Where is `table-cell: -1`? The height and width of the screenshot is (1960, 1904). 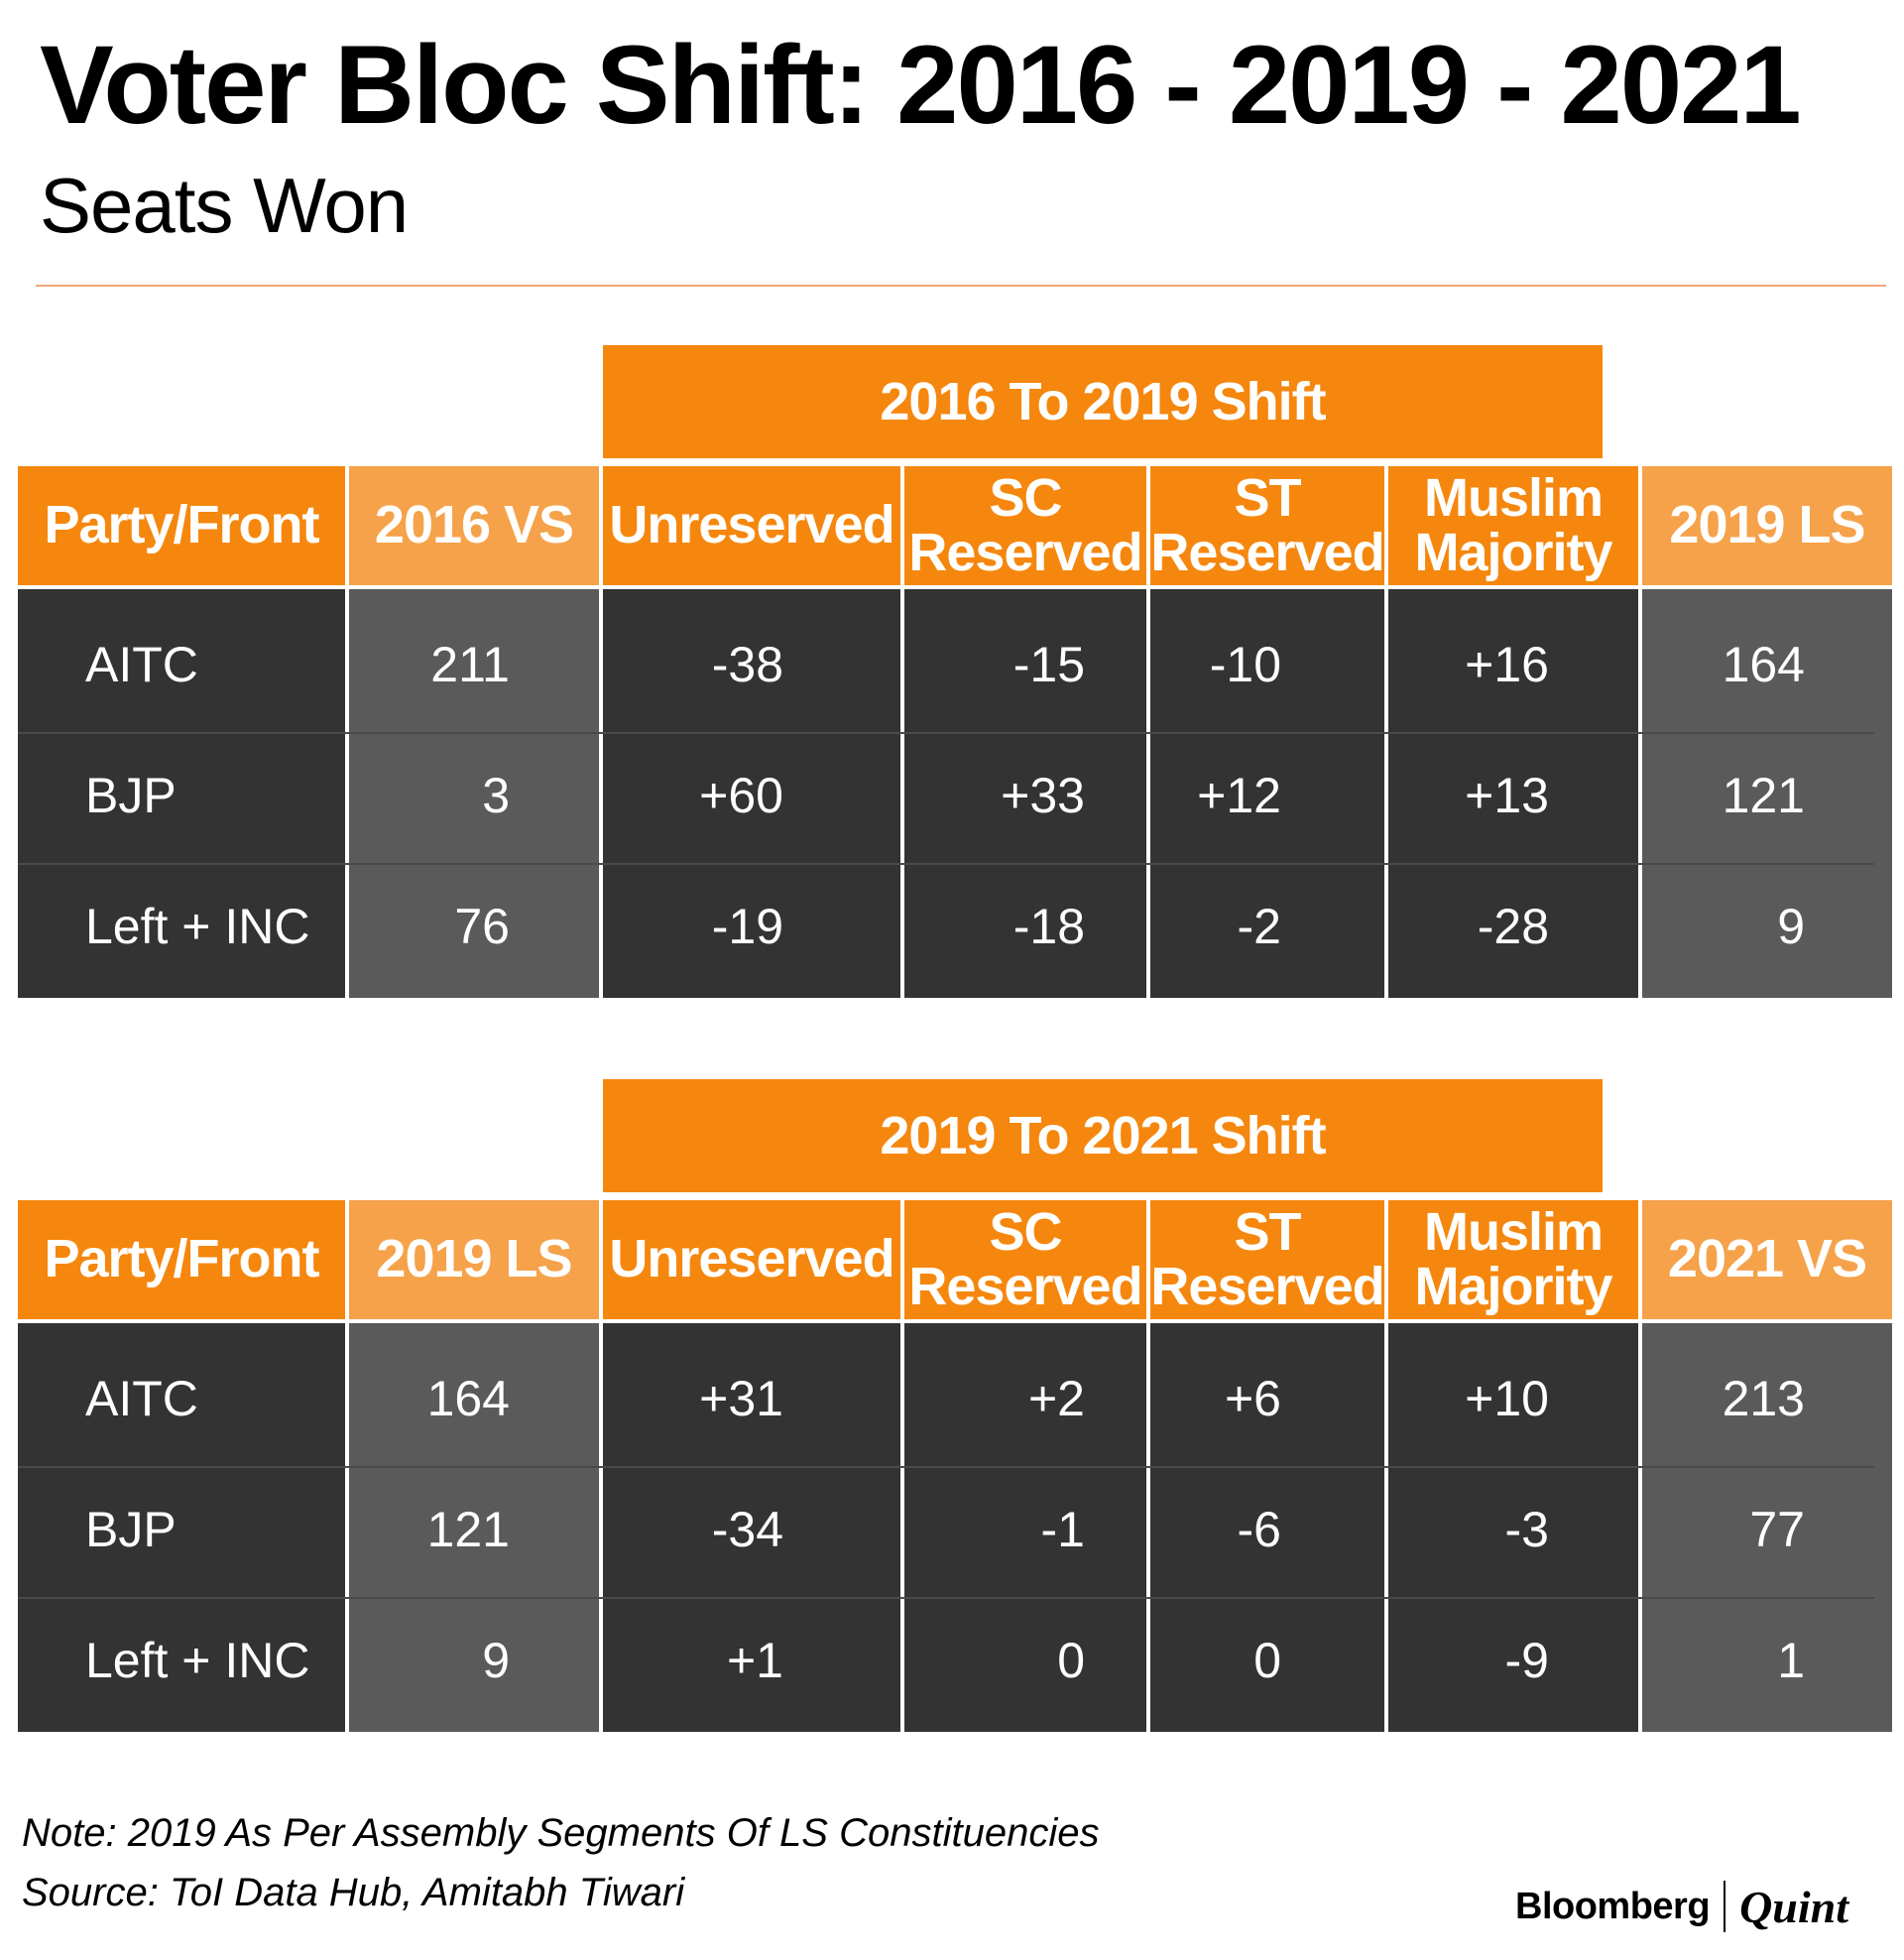 table-cell: -1 is located at coordinates (1062, 1530).